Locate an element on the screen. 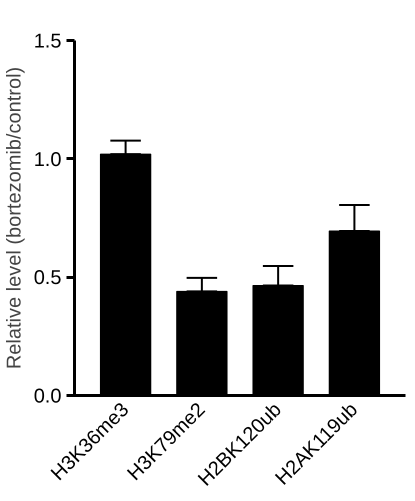 This screenshot has width=415, height=501. y-tick-label: 1.5 is located at coordinates (48, 41).